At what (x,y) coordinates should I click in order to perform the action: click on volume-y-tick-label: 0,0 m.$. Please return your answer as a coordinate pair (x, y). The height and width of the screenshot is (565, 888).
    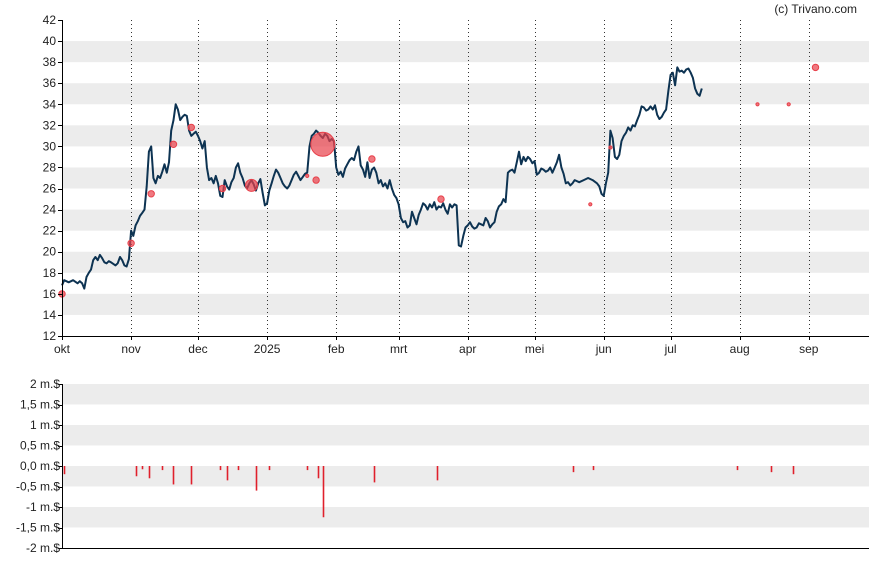
    Looking at the image, I should click on (40, 466).